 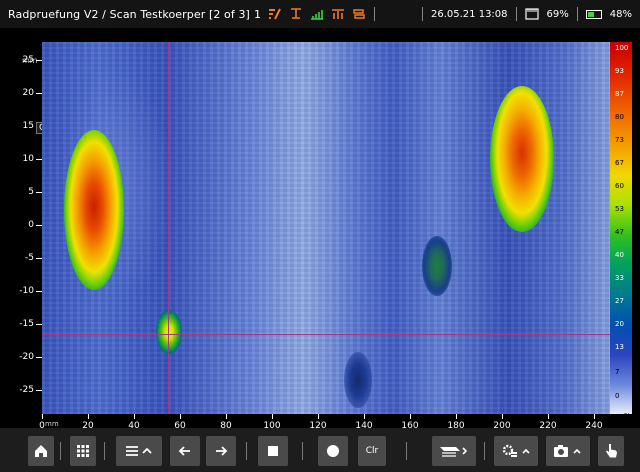 What do you see at coordinates (617, 372) in the screenshot?
I see `colorbar-label: 7` at bounding box center [617, 372].